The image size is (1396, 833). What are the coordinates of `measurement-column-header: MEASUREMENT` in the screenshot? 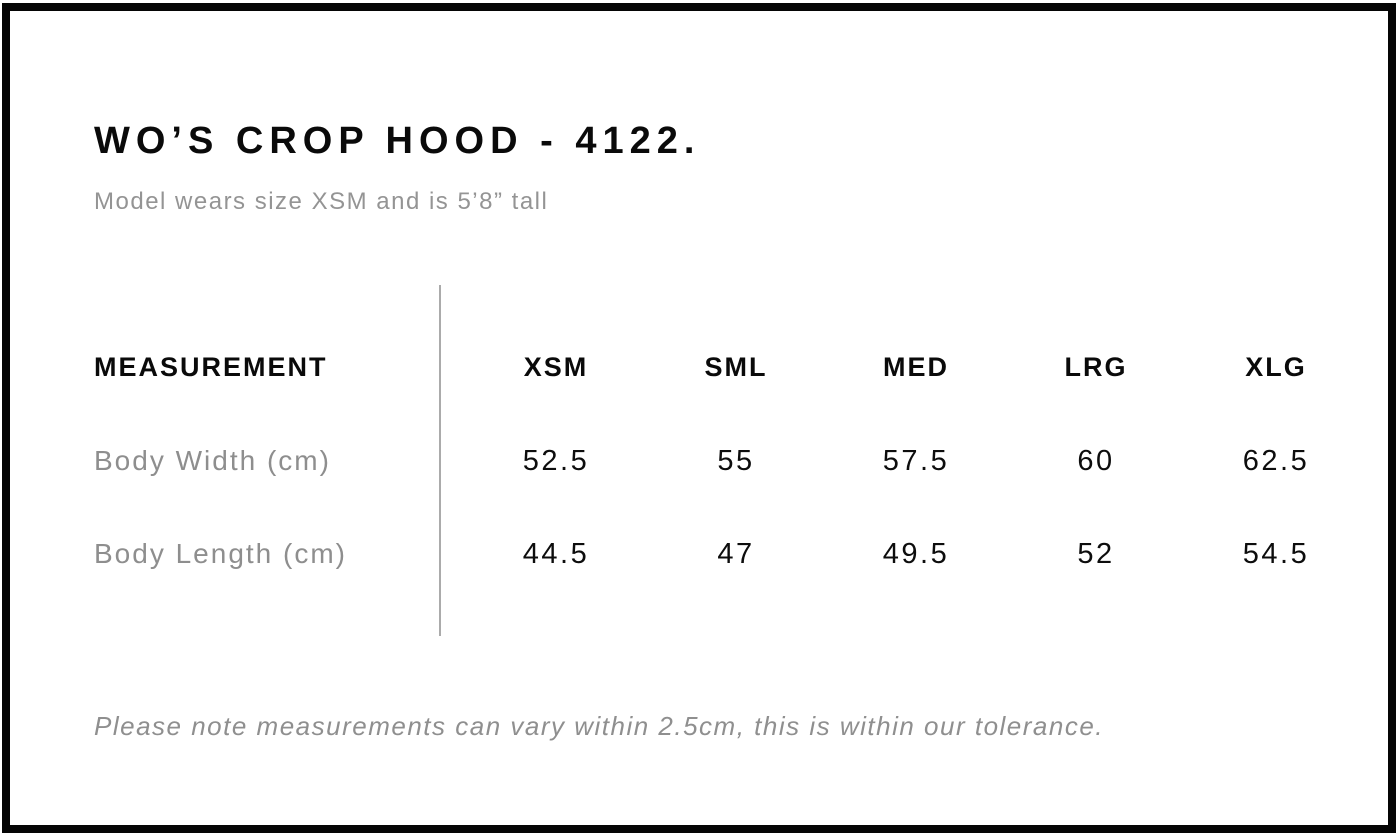 It's located at (211, 366).